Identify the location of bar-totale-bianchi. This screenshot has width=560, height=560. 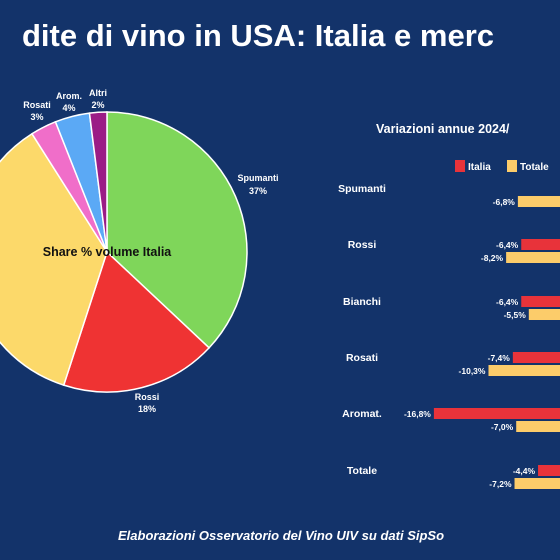
(544, 314).